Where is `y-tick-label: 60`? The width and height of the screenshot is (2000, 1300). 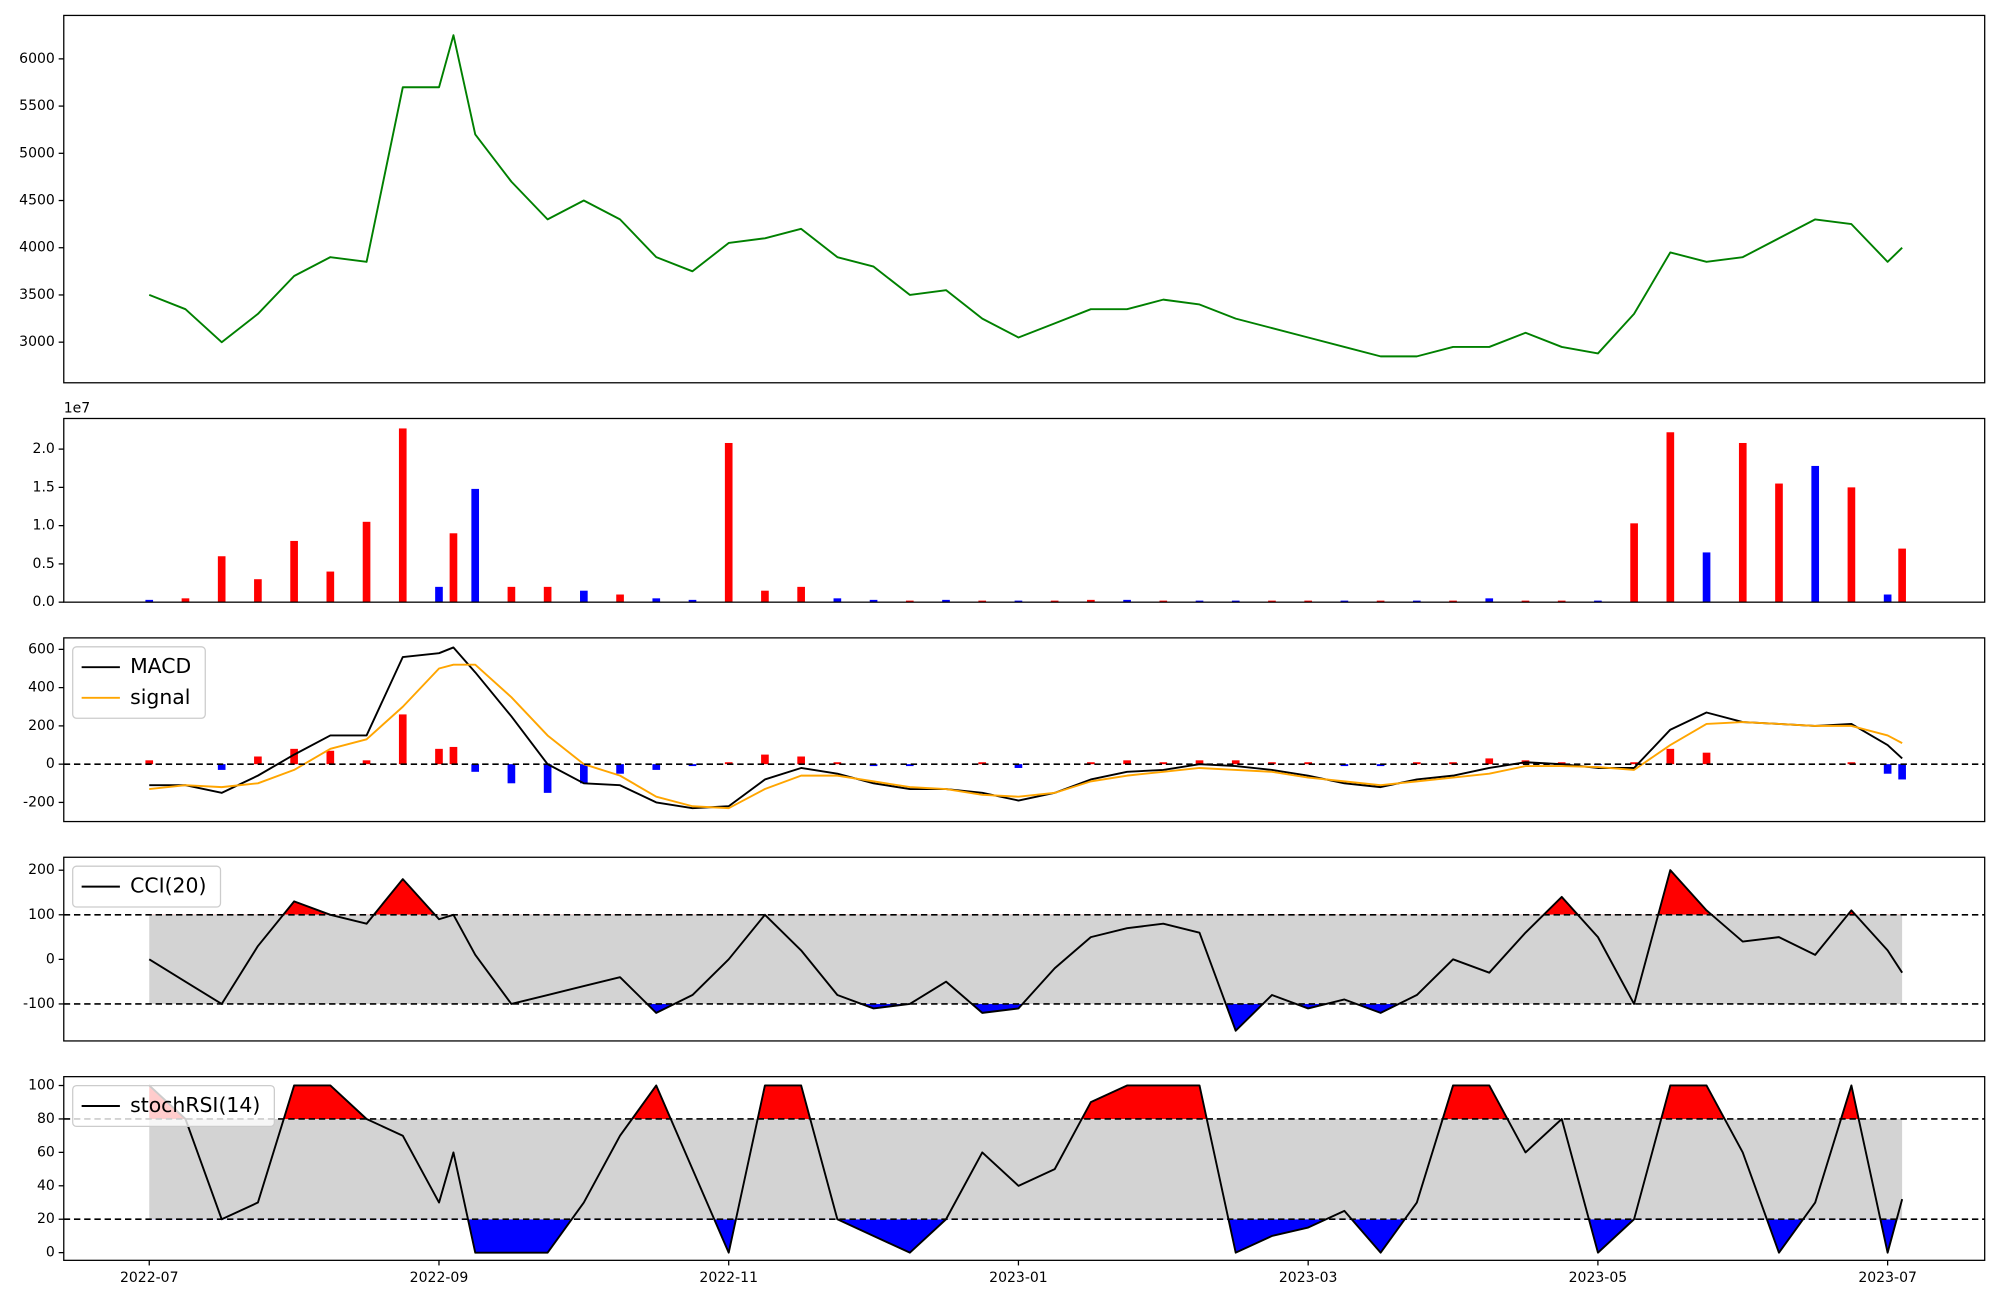 y-tick-label: 60 is located at coordinates (46, 1152).